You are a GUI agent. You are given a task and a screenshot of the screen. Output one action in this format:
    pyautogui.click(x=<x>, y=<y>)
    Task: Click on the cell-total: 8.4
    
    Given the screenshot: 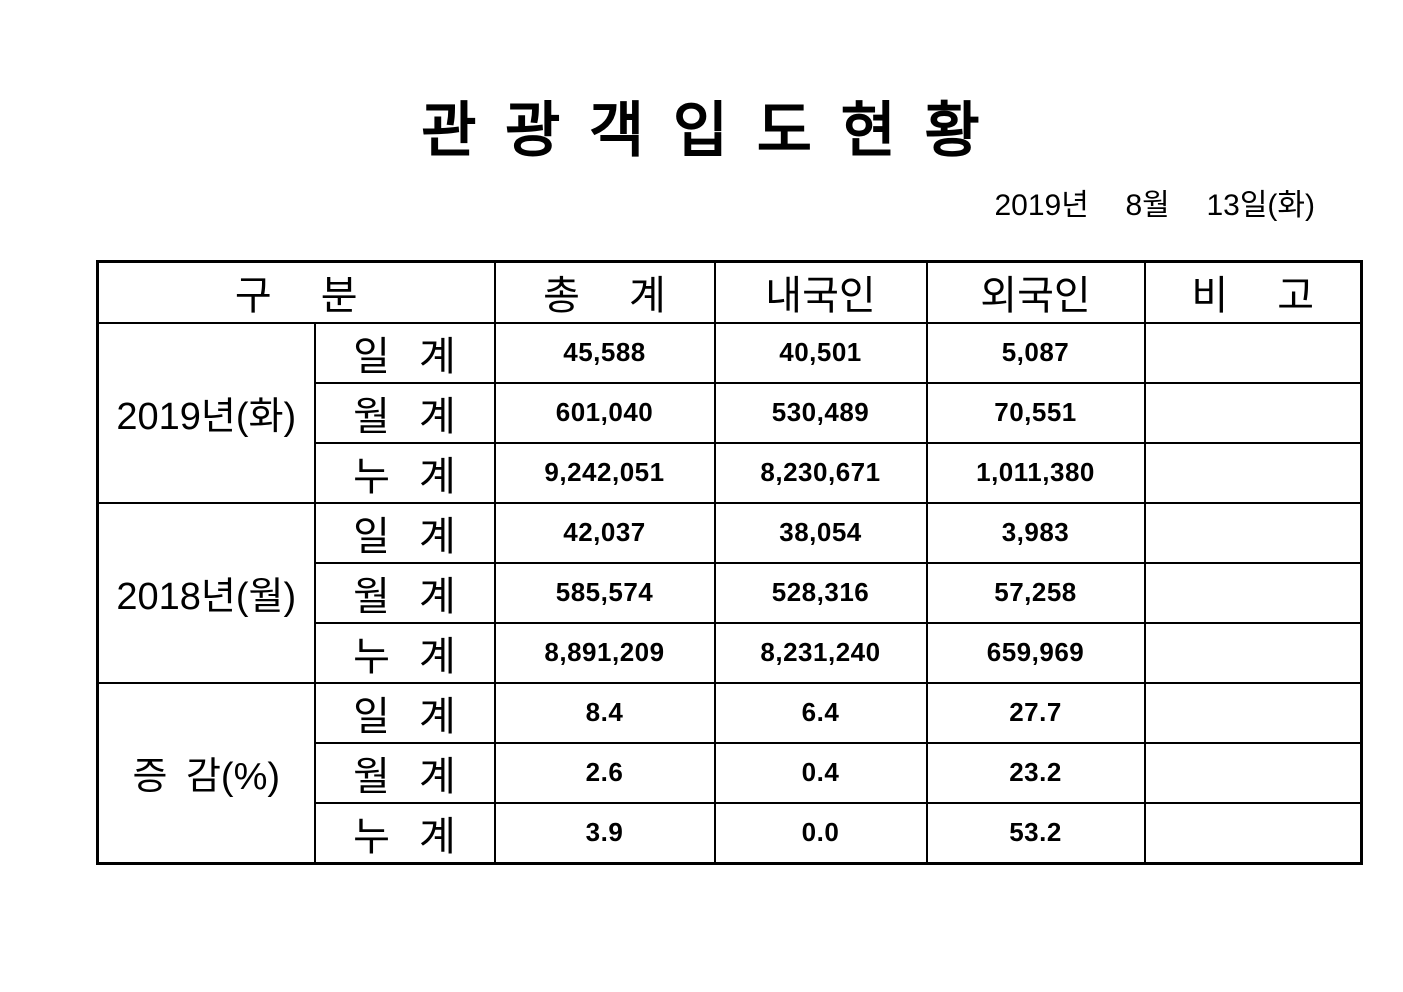 What is the action you would take?
    pyautogui.click(x=604, y=712)
    